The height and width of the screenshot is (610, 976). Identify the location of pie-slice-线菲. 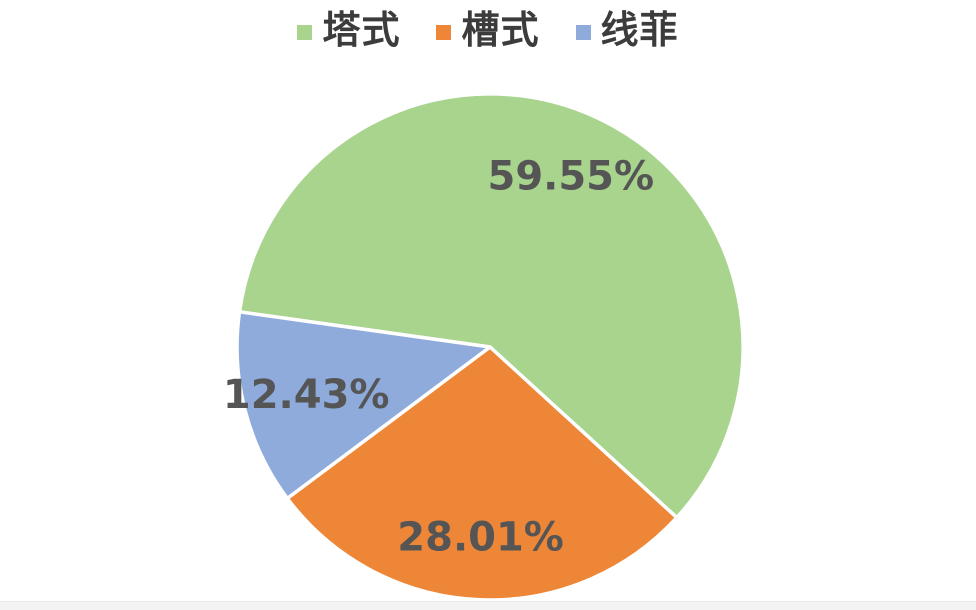
(363, 405).